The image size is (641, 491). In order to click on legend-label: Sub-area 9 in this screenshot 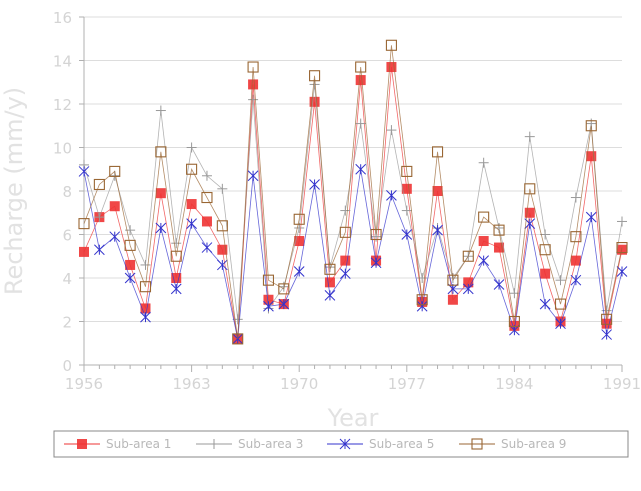, I will do `click(533, 444)`.